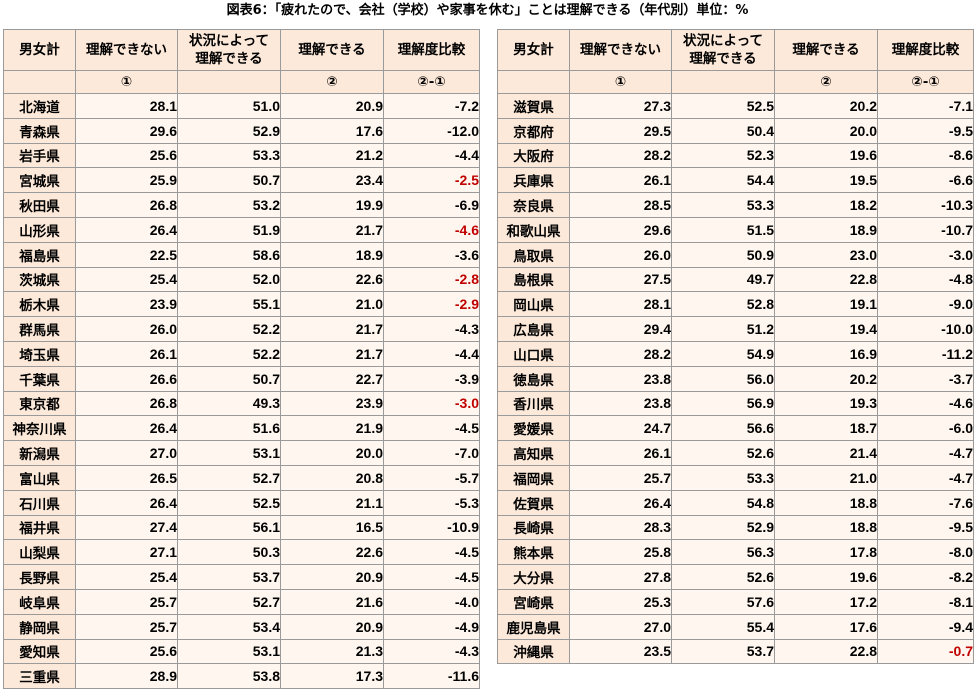 The width and height of the screenshot is (975, 697). What do you see at coordinates (332, 279) in the screenshot?
I see `understand-value: 22.6` at bounding box center [332, 279].